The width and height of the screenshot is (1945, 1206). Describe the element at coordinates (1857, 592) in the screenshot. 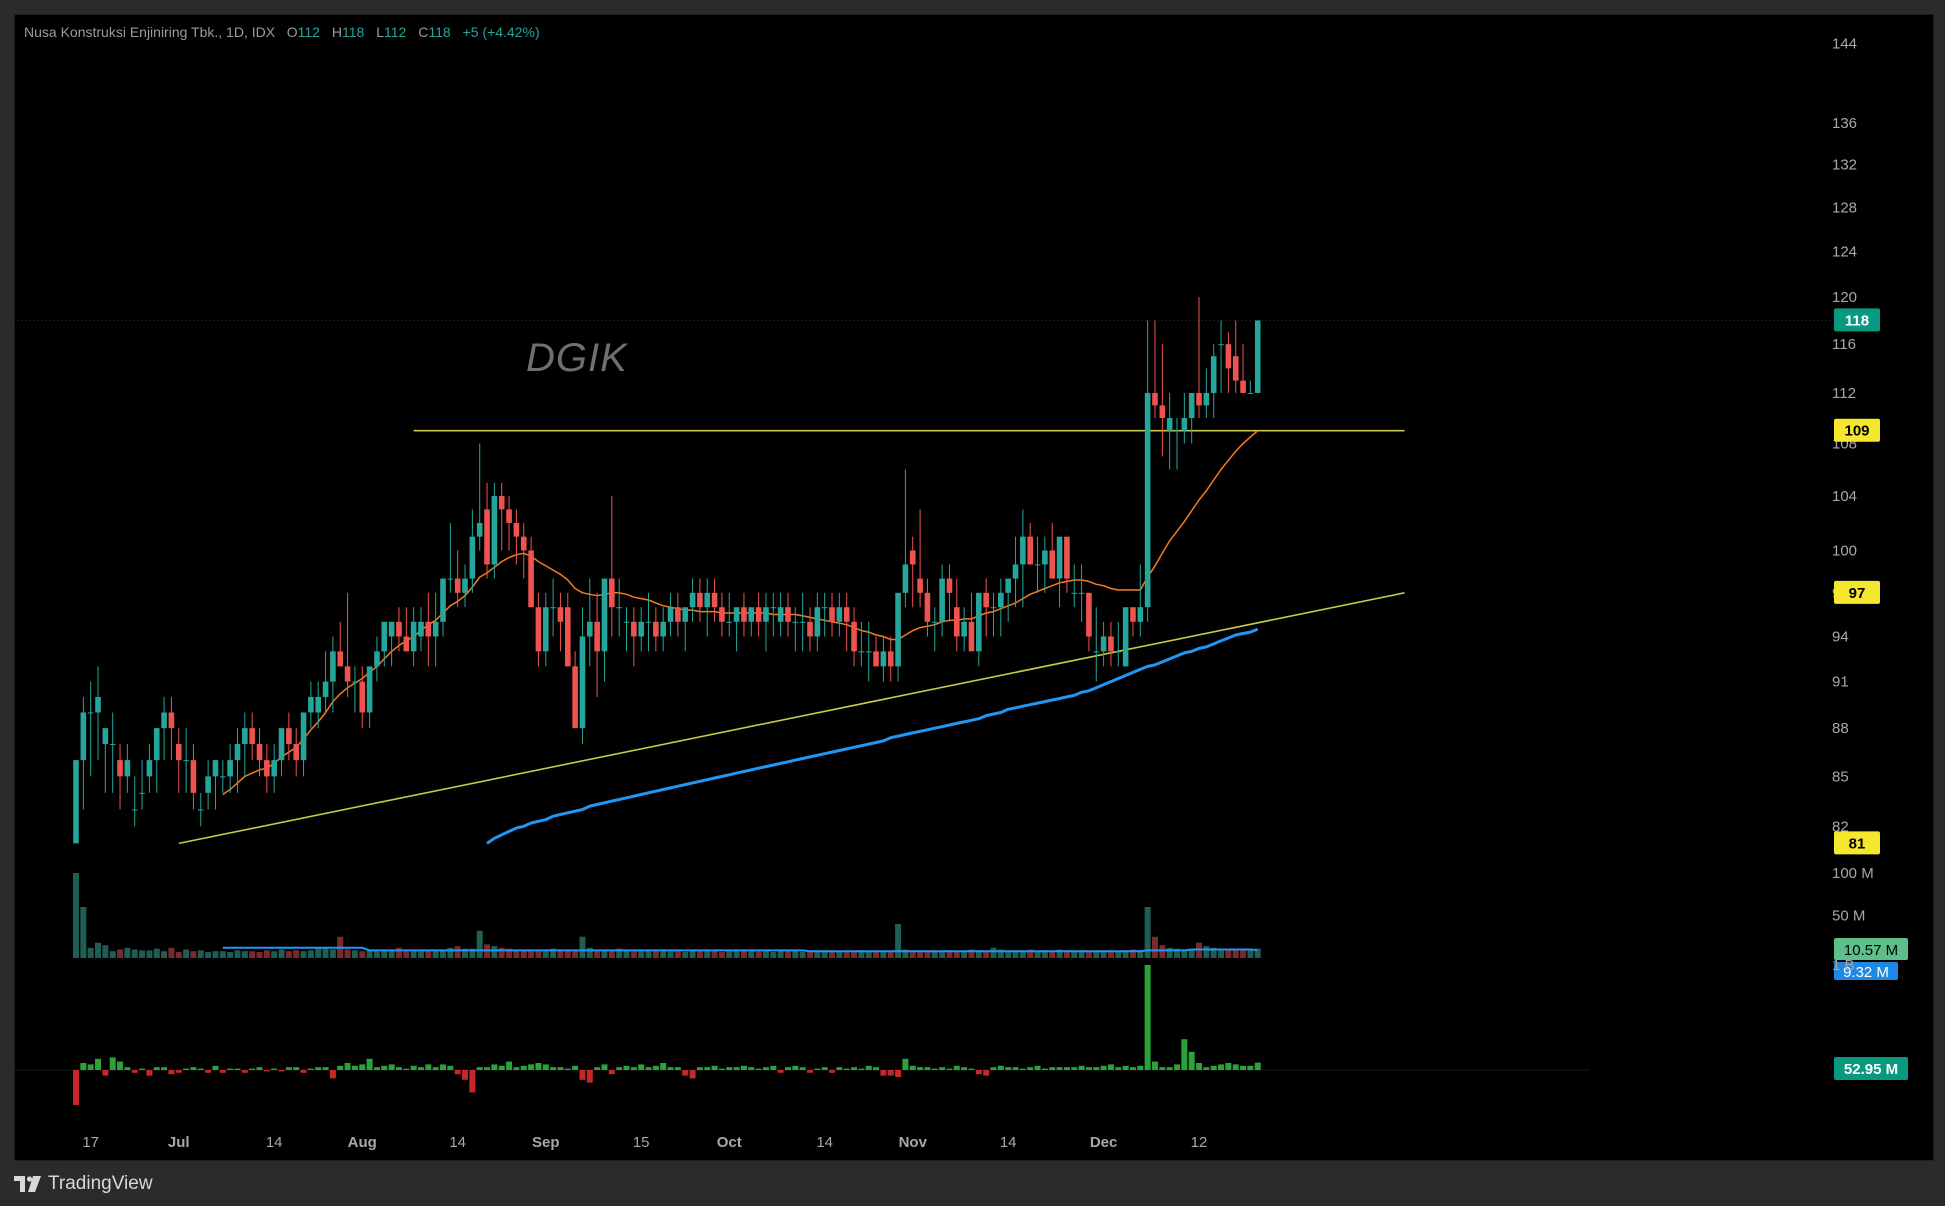

I see `price-marker-label-bg` at that location.